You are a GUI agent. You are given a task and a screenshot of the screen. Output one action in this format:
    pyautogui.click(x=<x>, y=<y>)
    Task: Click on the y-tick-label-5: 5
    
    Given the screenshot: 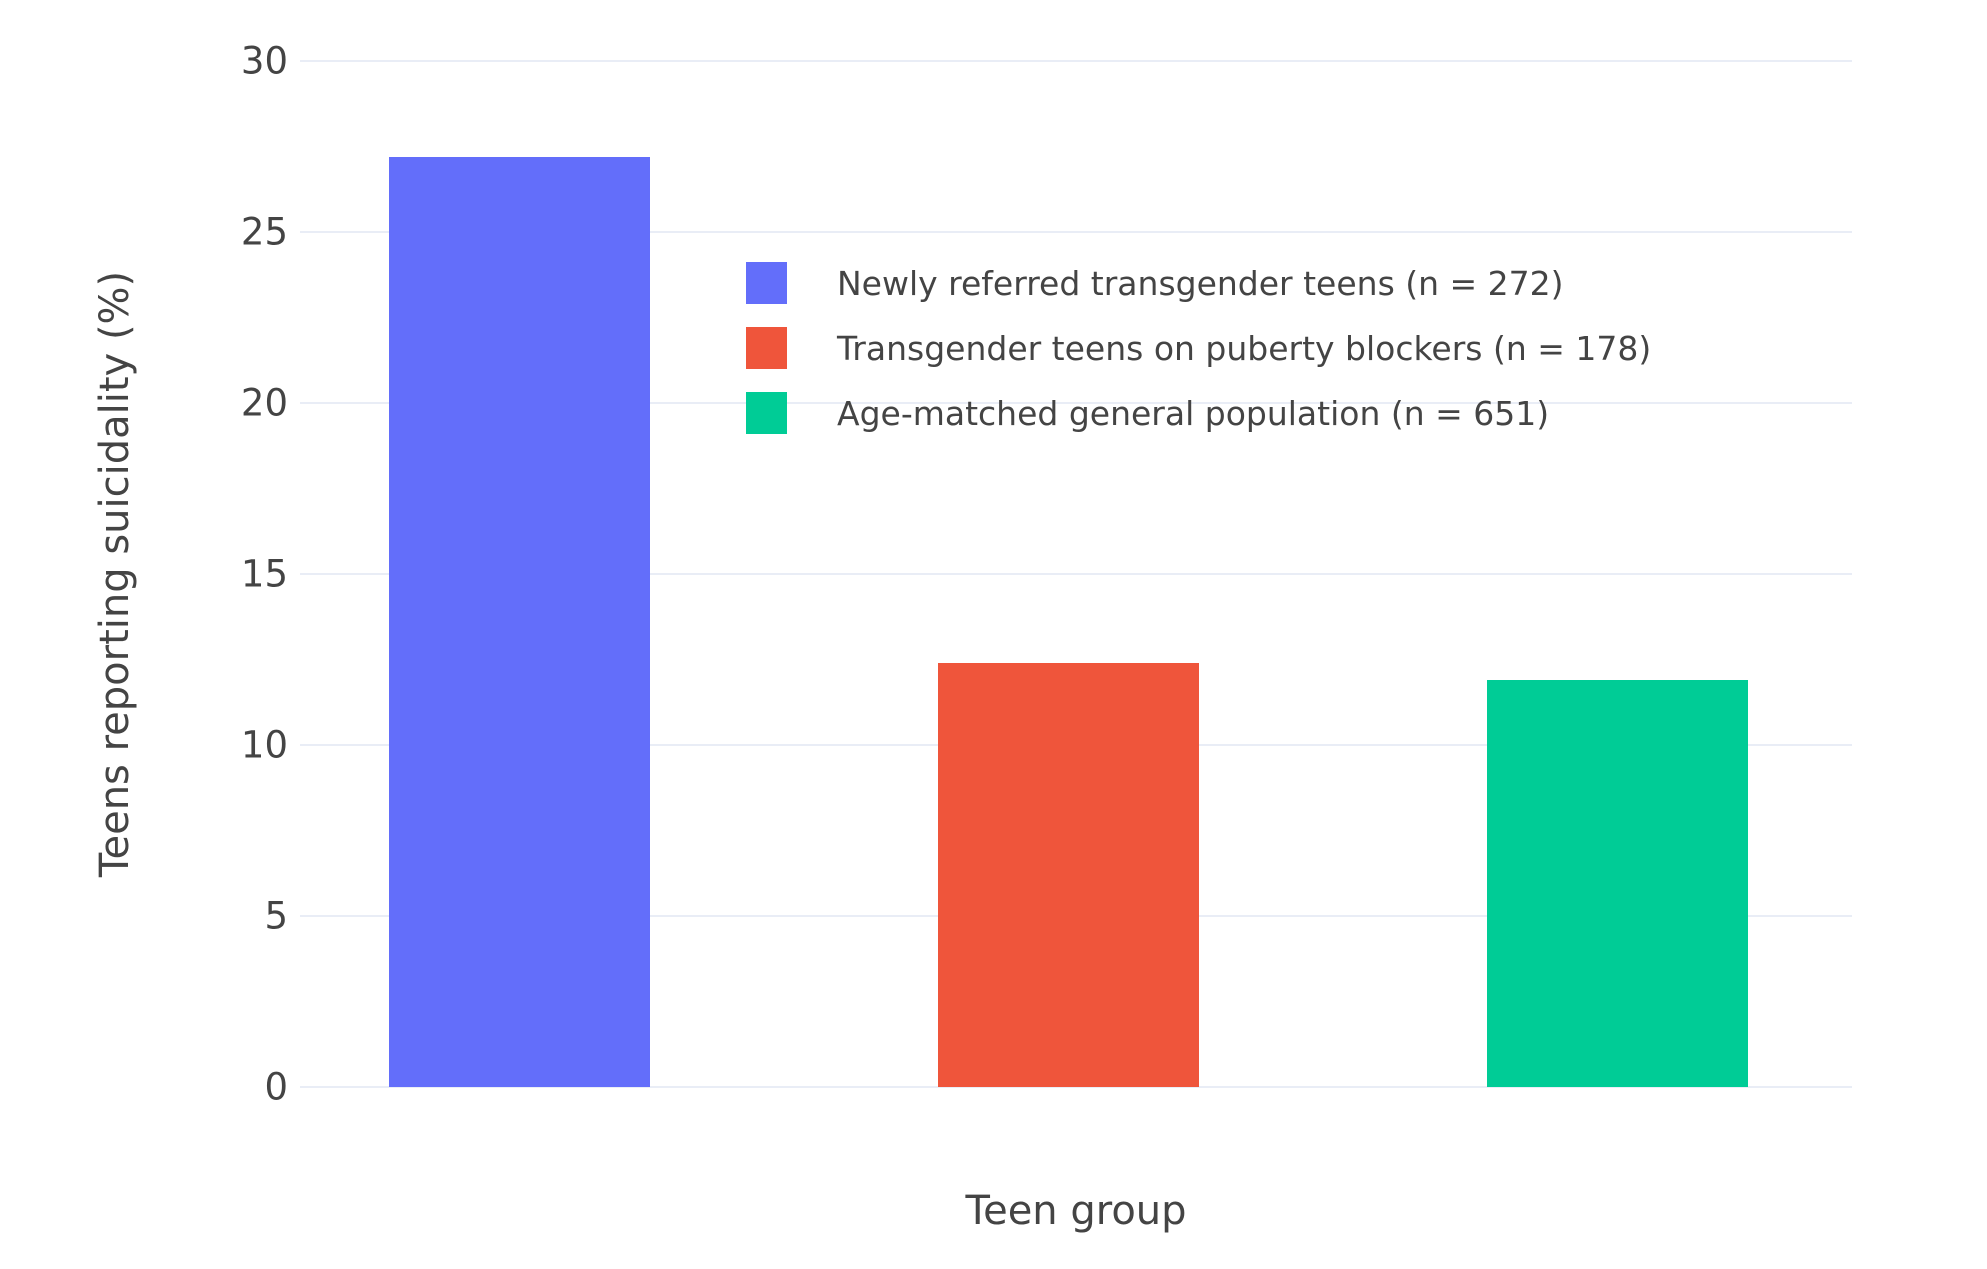 What is the action you would take?
    pyautogui.click(x=276, y=916)
    